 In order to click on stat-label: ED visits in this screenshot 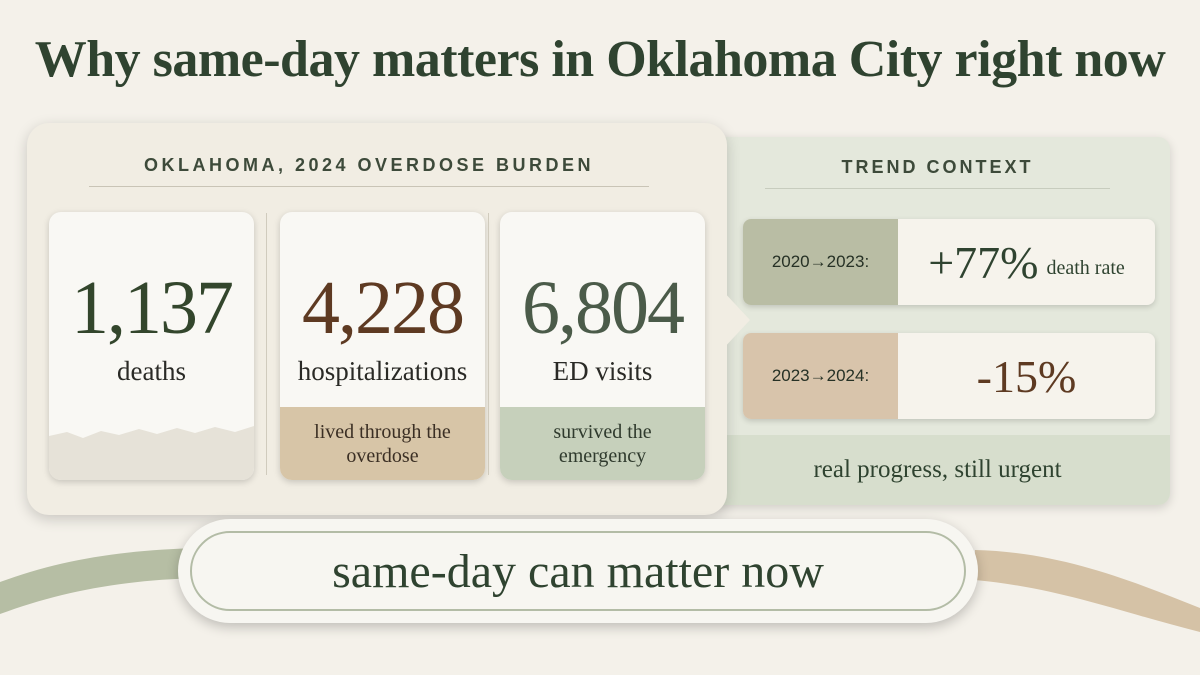, I will do `click(602, 371)`.